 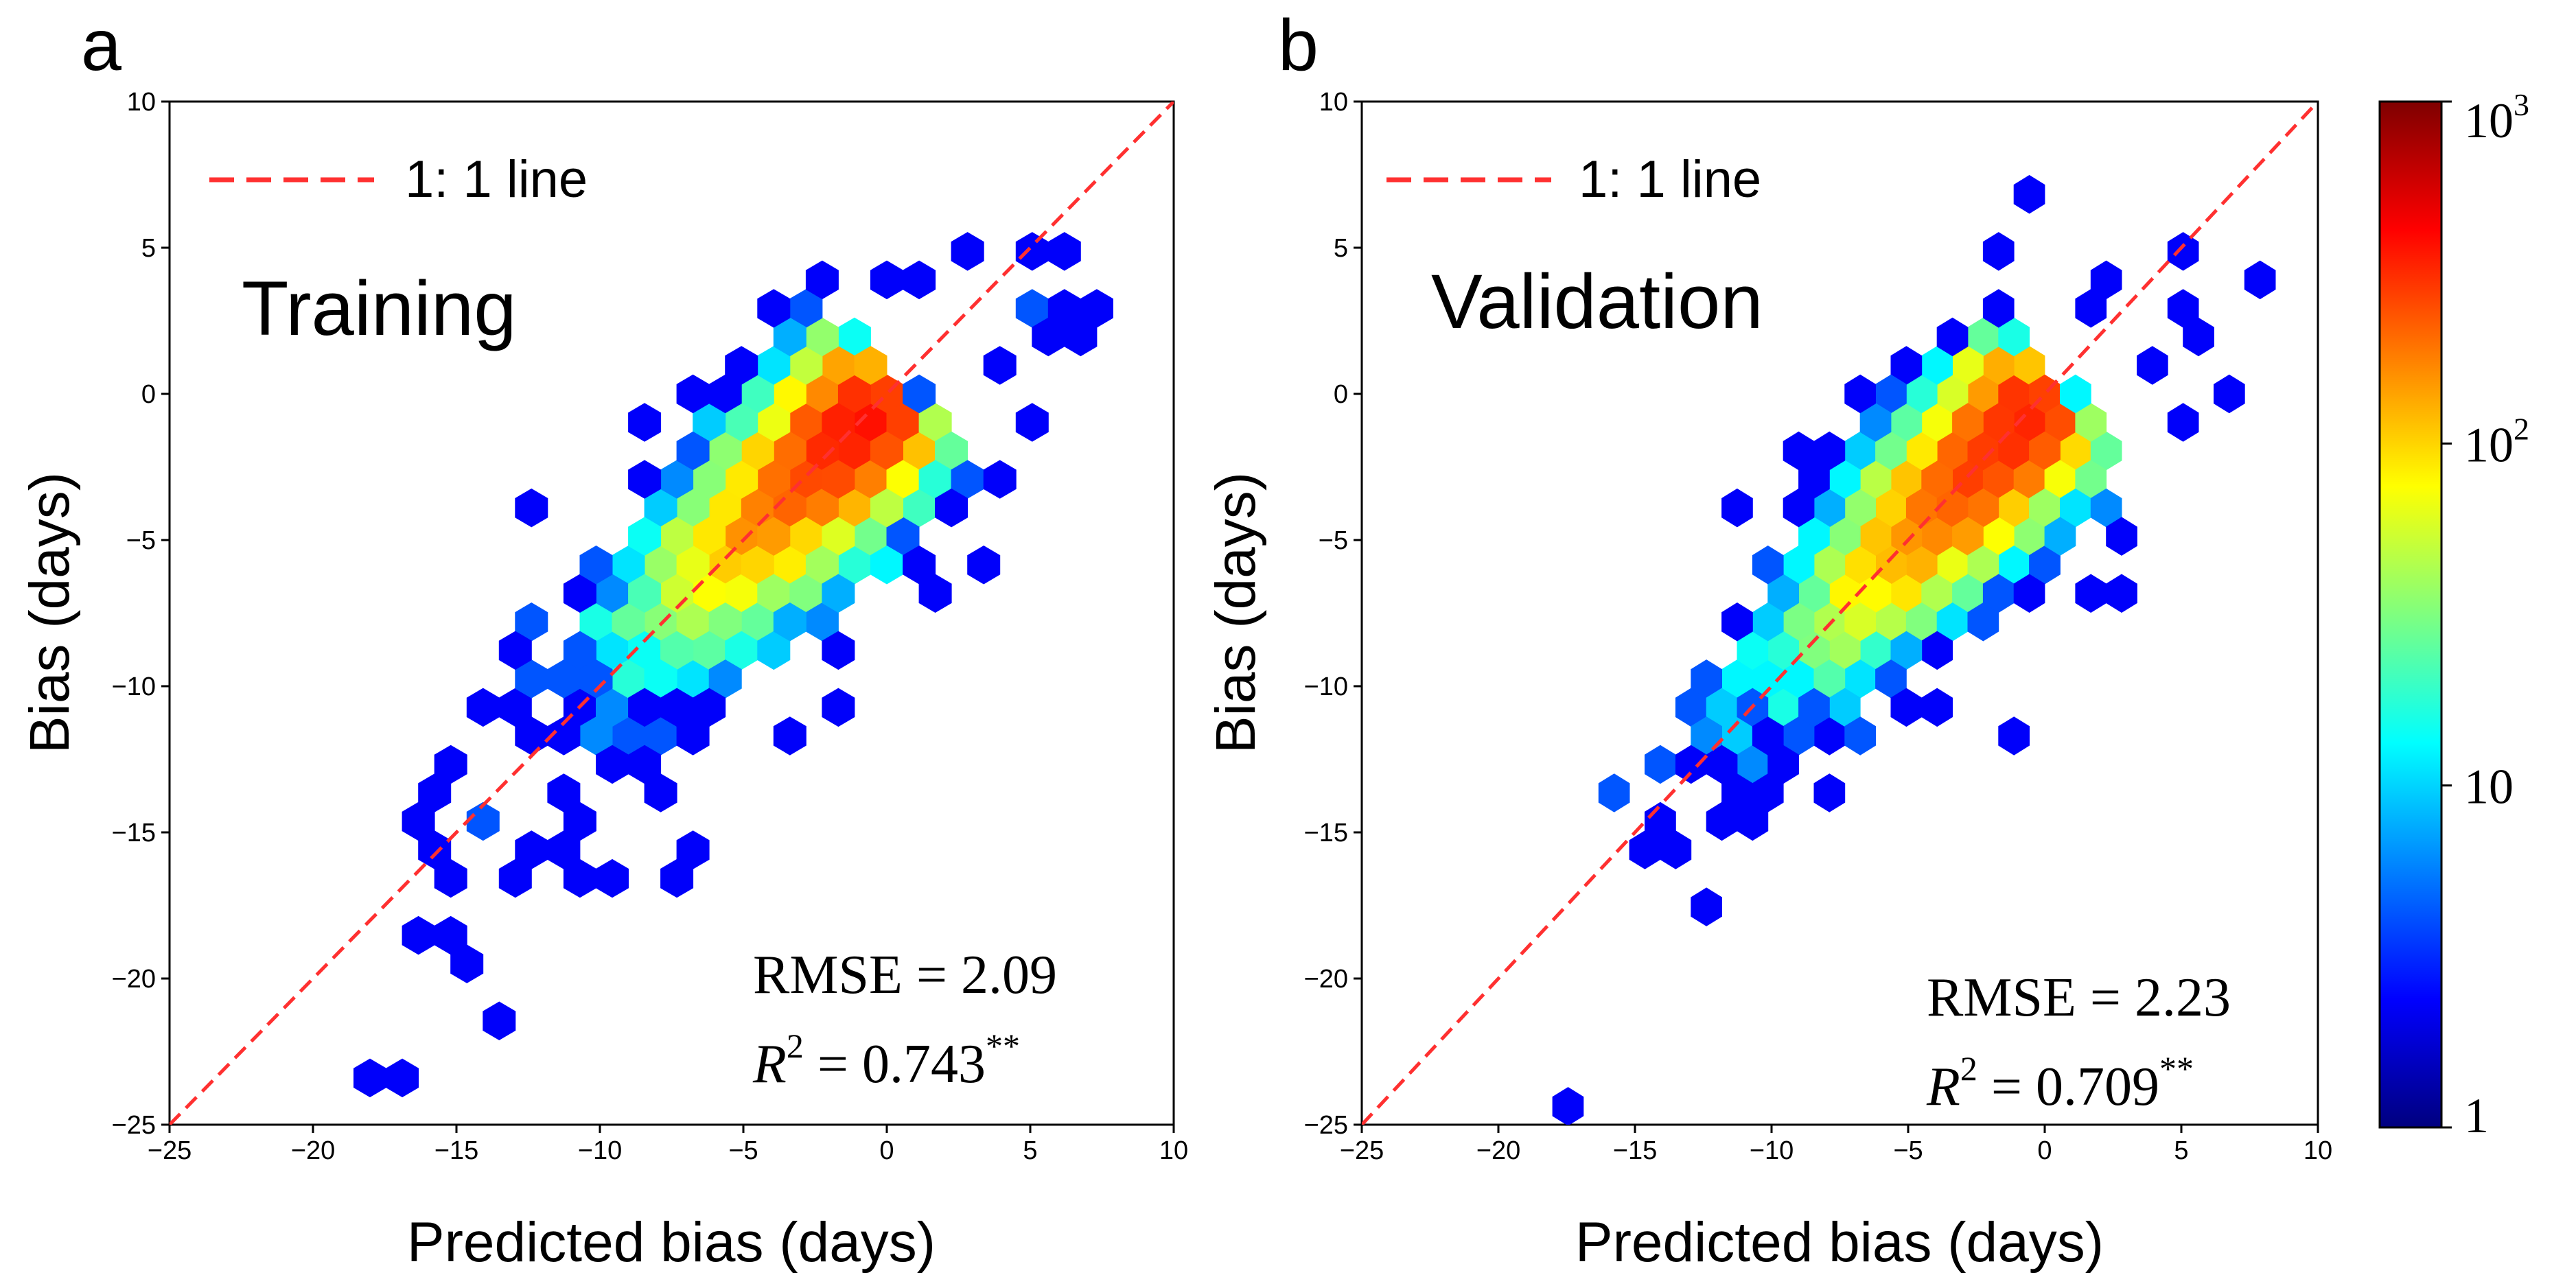 I want to click on colorbar-tick-label: 10, so click(x=2489, y=787).